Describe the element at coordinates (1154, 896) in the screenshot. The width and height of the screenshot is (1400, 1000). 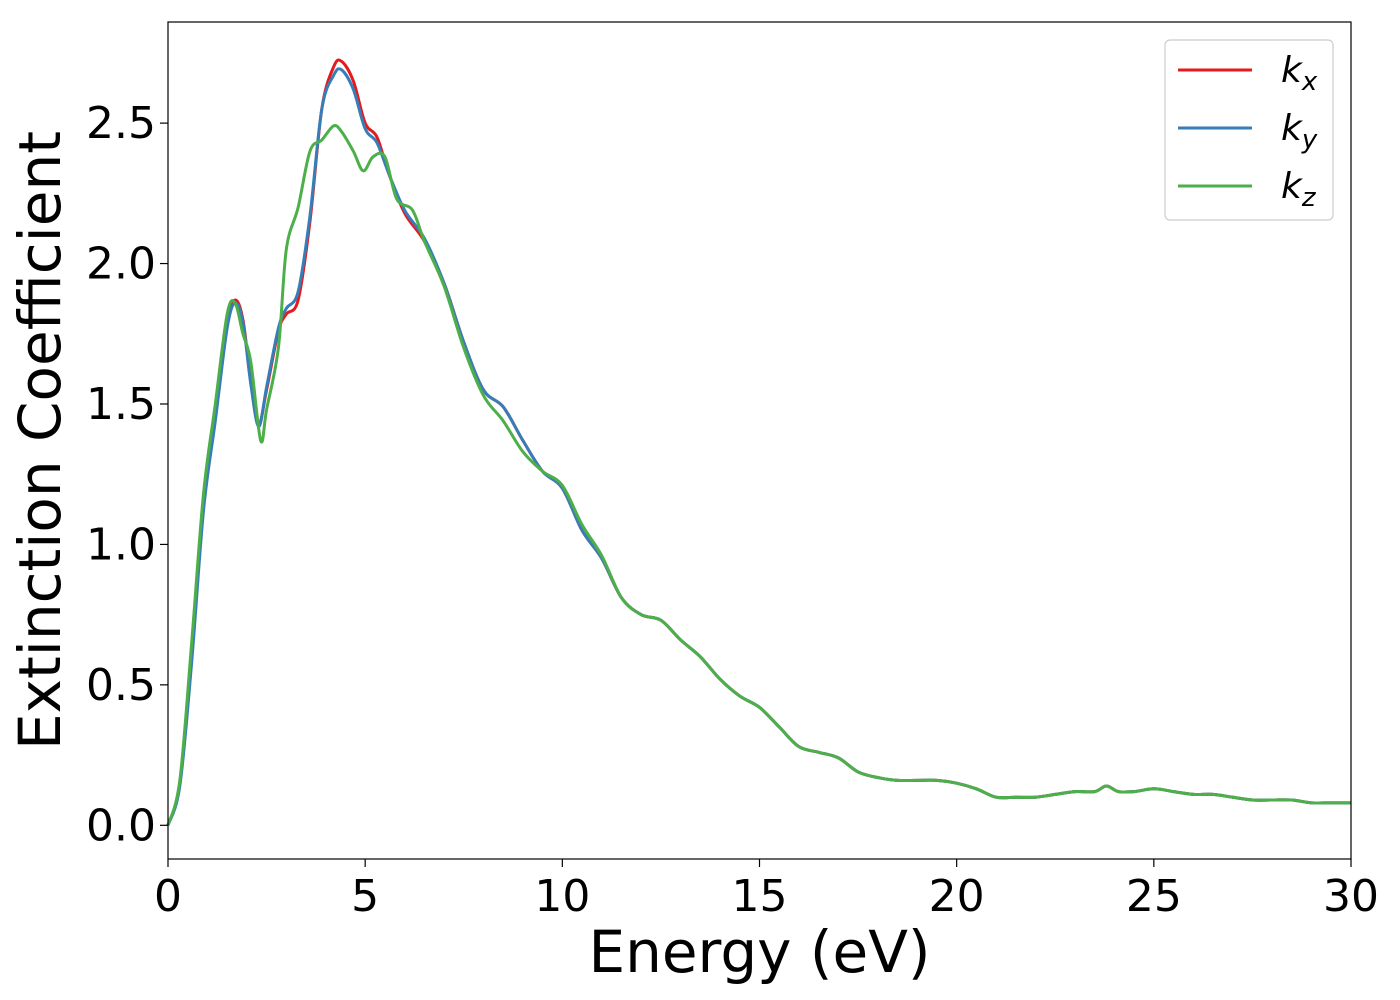
I see `x-tick-label: 25` at that location.